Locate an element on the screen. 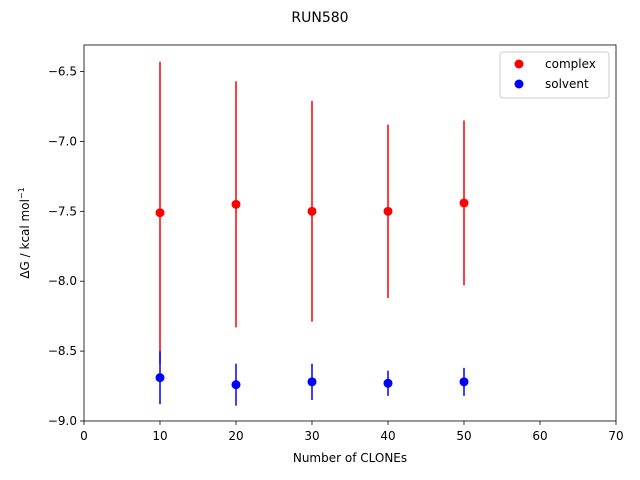 The height and width of the screenshot is (480, 640). y-tick-label: −7.5 is located at coordinates (62, 211).